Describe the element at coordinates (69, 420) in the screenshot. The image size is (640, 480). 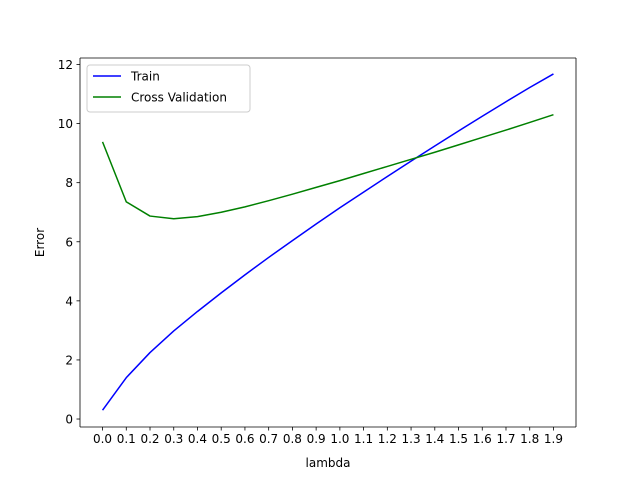
I see `y-tick-label: 0` at that location.